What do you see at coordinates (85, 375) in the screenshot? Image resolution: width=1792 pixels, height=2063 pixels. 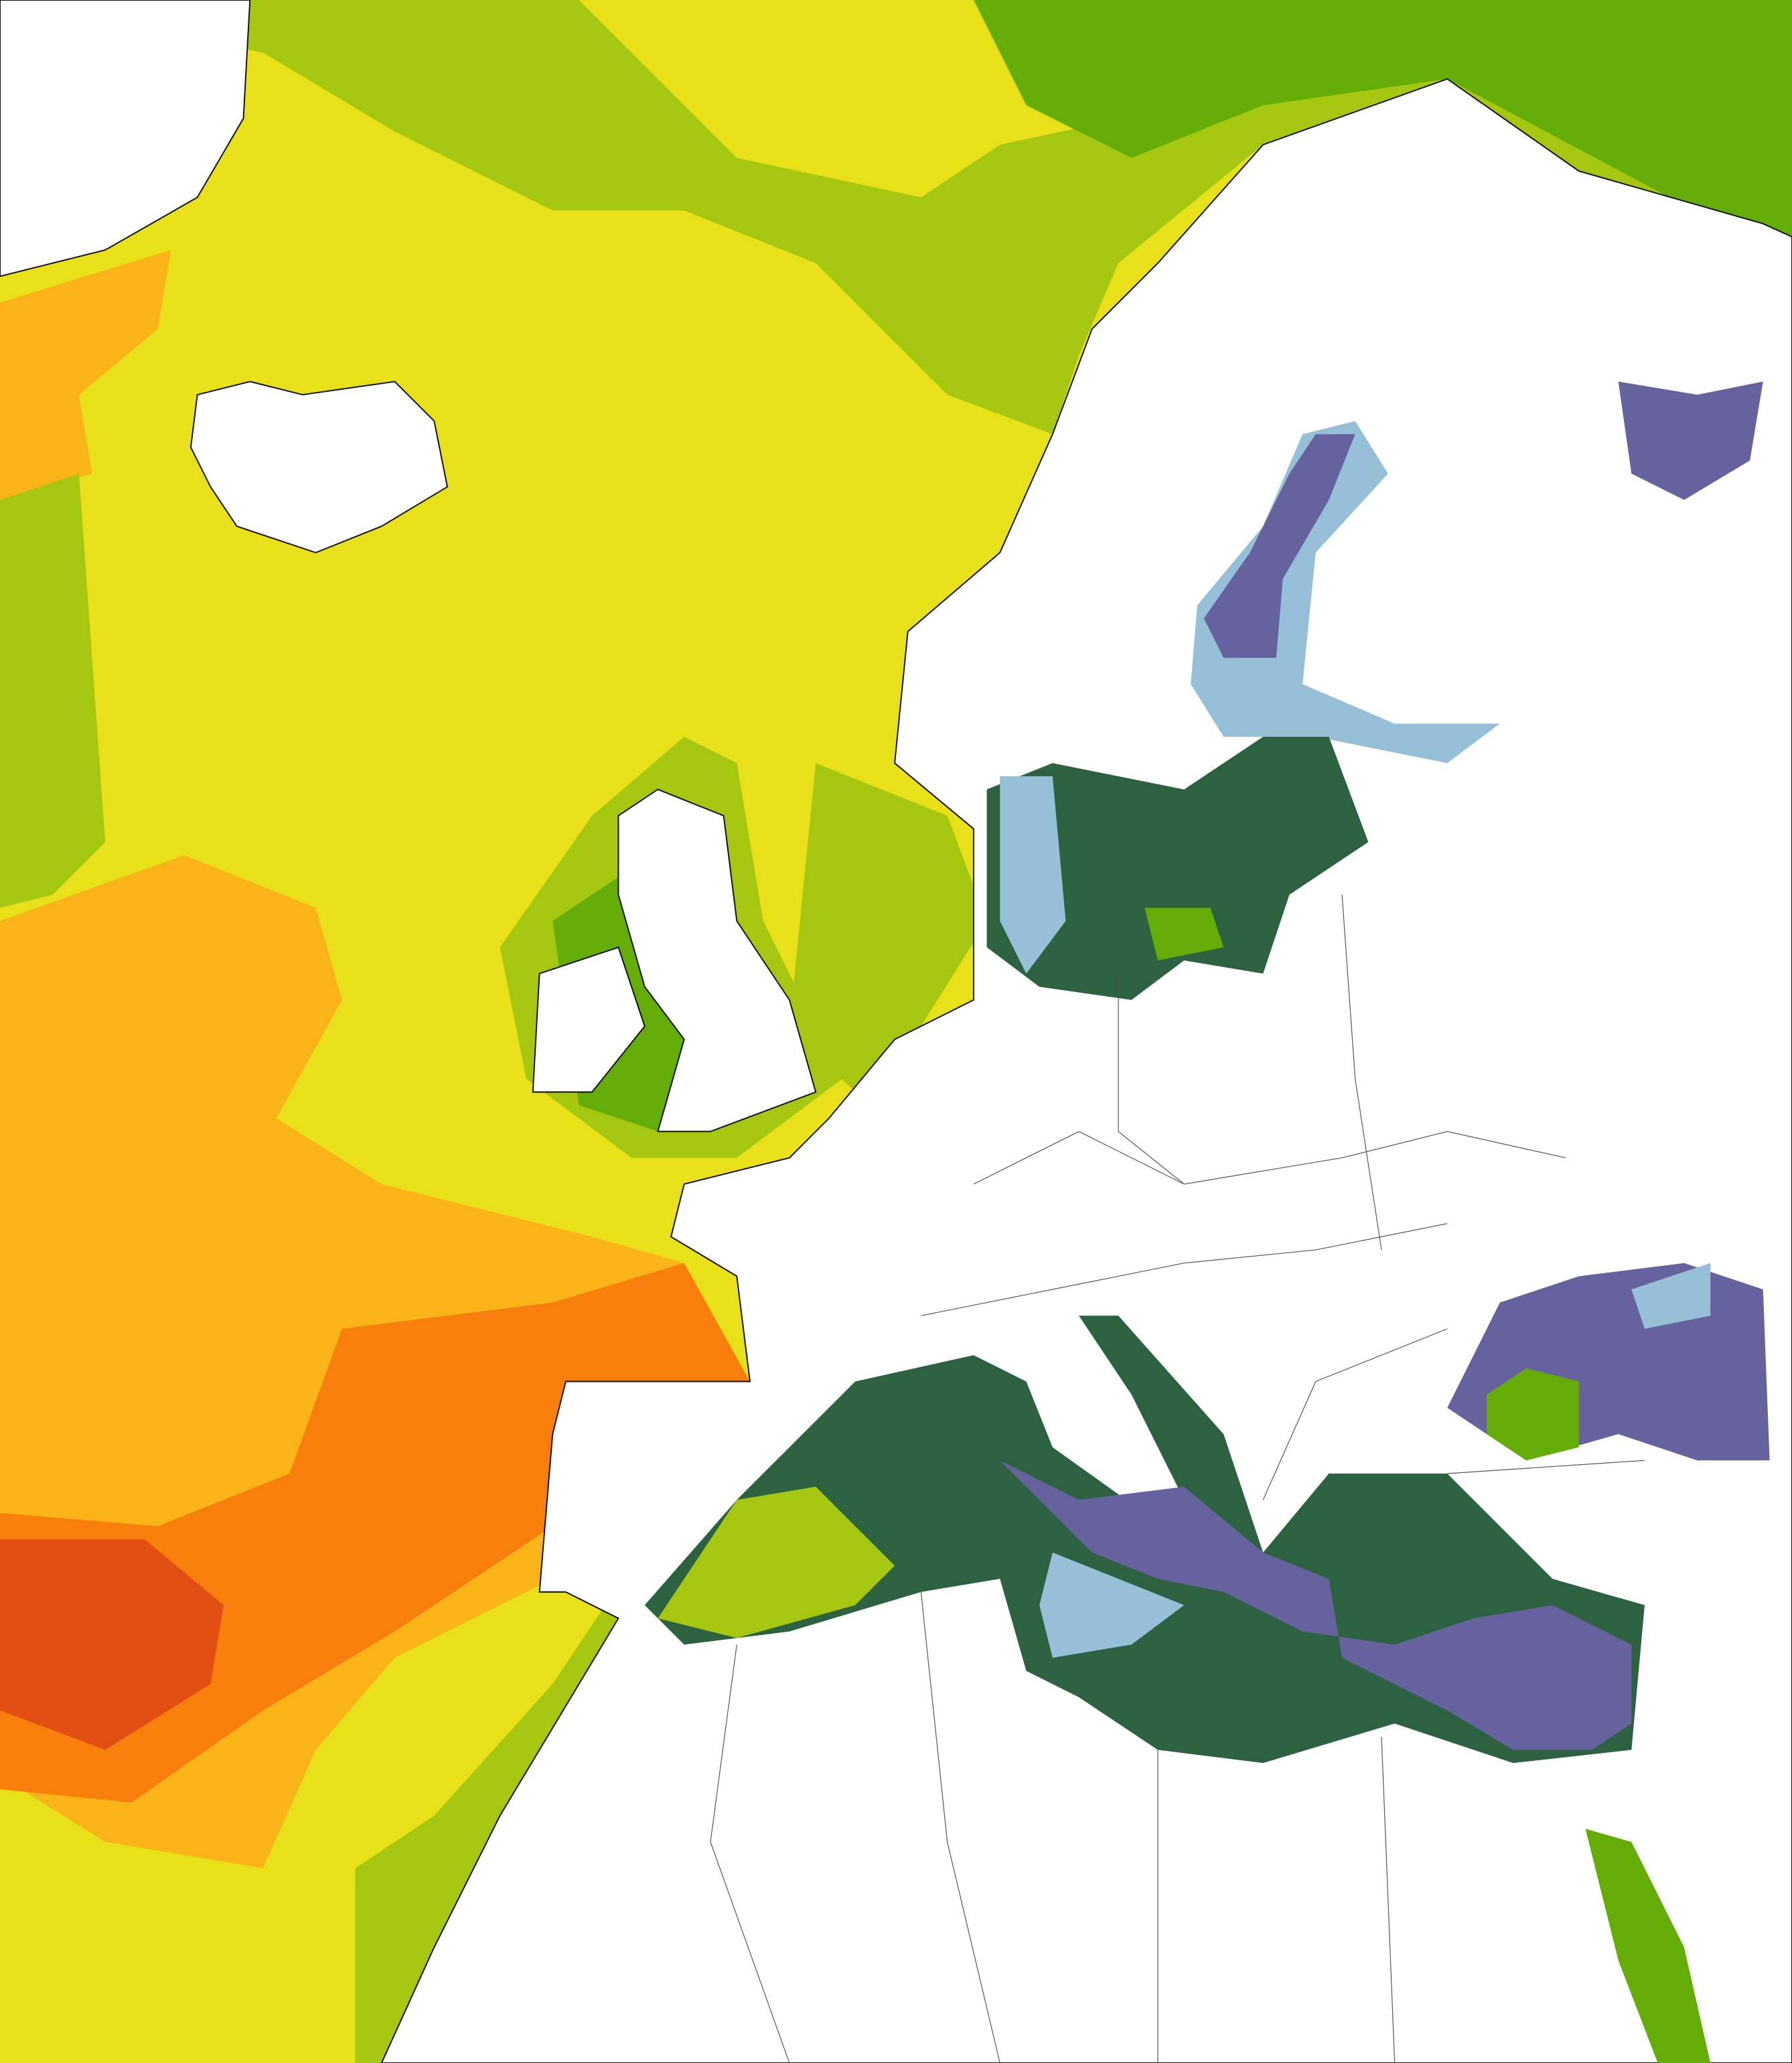 I see `field-orange` at bounding box center [85, 375].